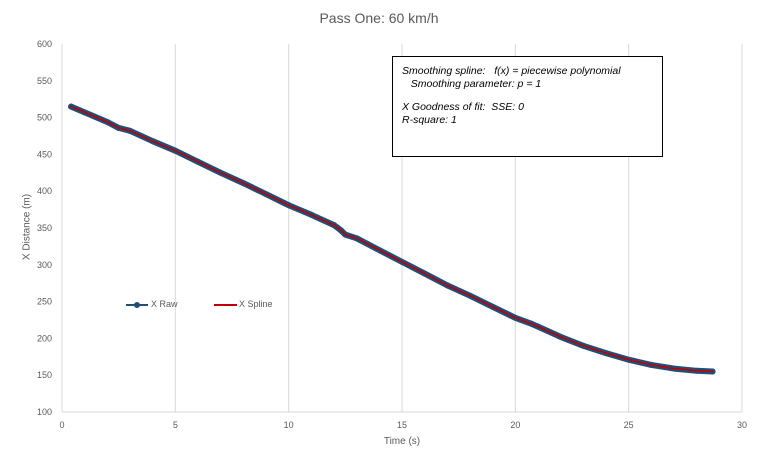  Describe the element at coordinates (44, 228) in the screenshot. I see `y-tick-label: 350` at that location.